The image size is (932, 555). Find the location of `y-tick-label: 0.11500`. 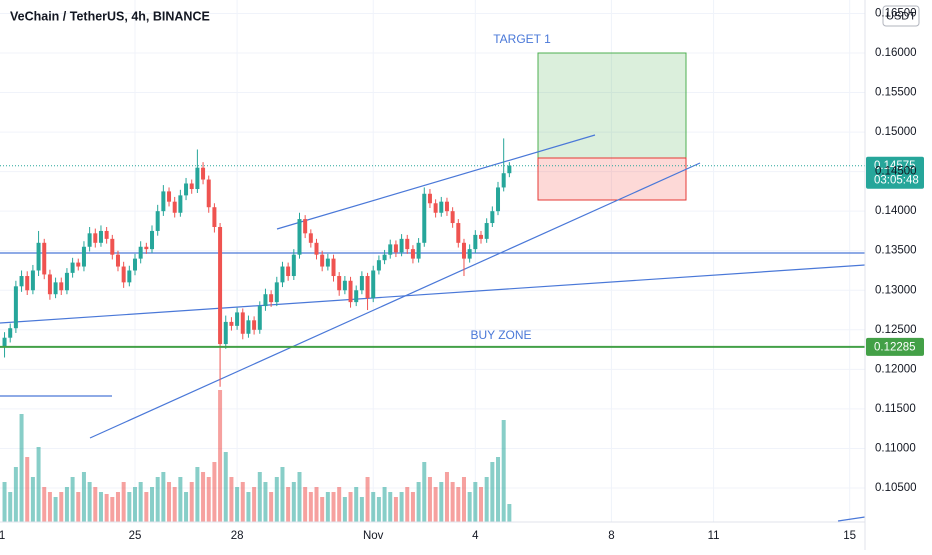

y-tick-label: 0.11500 is located at coordinates (895, 409).